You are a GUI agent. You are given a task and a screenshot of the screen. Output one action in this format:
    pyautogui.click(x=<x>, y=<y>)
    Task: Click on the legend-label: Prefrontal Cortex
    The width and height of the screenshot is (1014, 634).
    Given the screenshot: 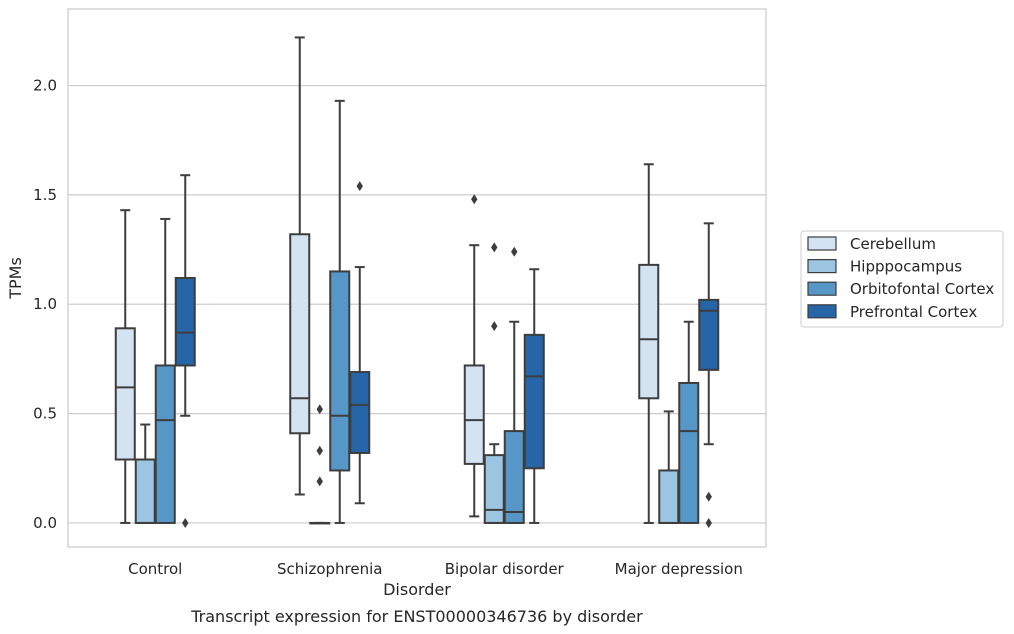 What is the action you would take?
    pyautogui.click(x=913, y=312)
    